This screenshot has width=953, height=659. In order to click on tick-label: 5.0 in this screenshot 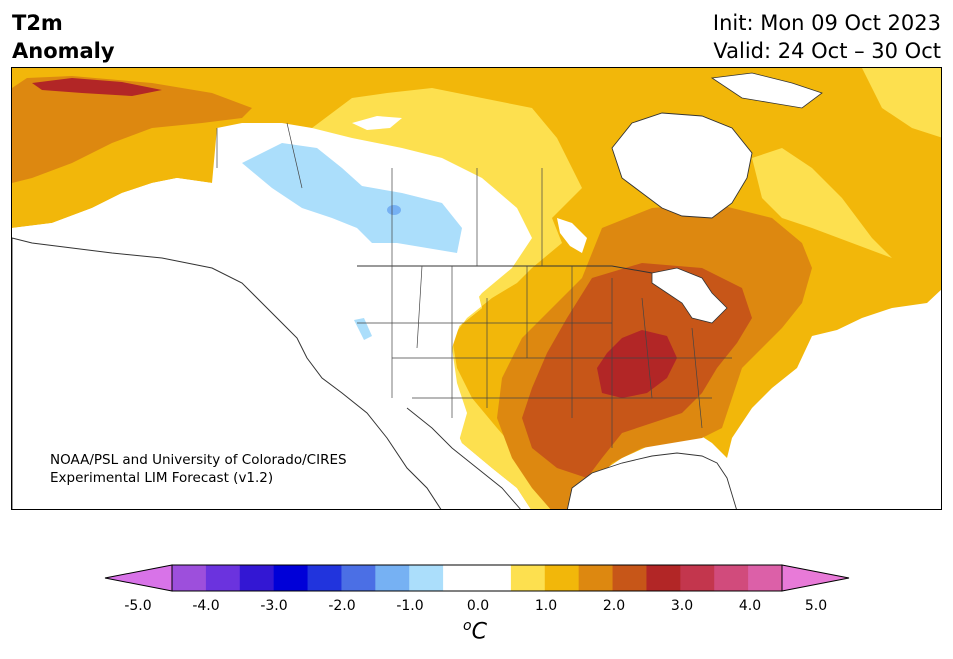, I will do `click(816, 606)`.